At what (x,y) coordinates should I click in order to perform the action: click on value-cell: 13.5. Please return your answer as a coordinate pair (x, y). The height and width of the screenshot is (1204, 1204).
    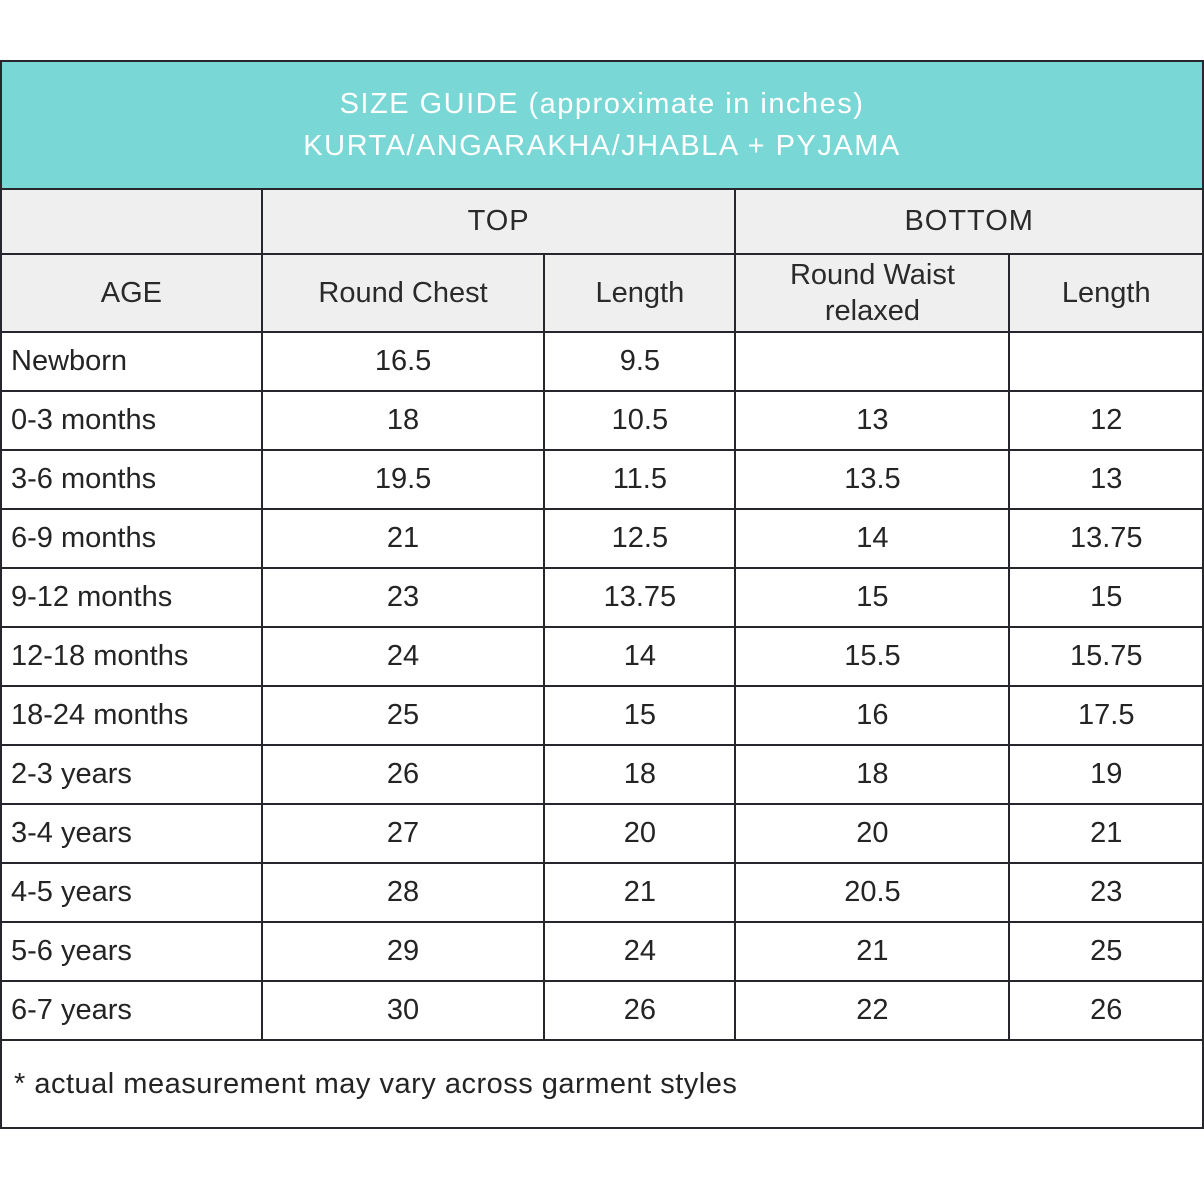
    Looking at the image, I should click on (872, 479).